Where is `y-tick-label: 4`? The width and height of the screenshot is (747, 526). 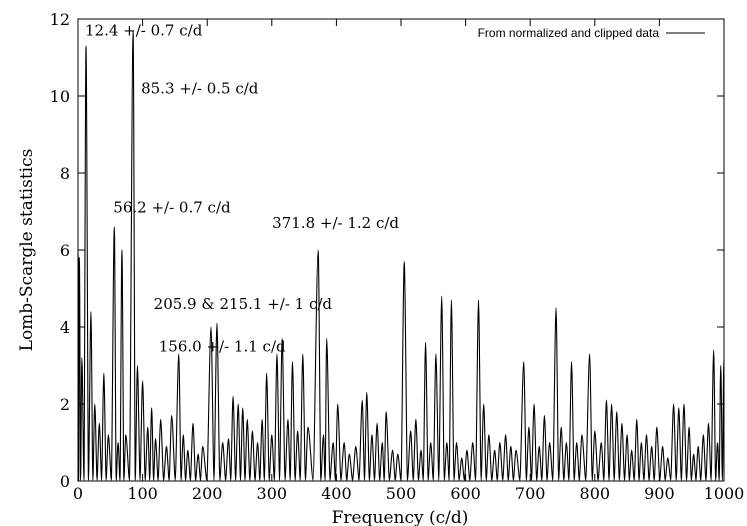
y-tick-label: 4 is located at coordinates (65, 327).